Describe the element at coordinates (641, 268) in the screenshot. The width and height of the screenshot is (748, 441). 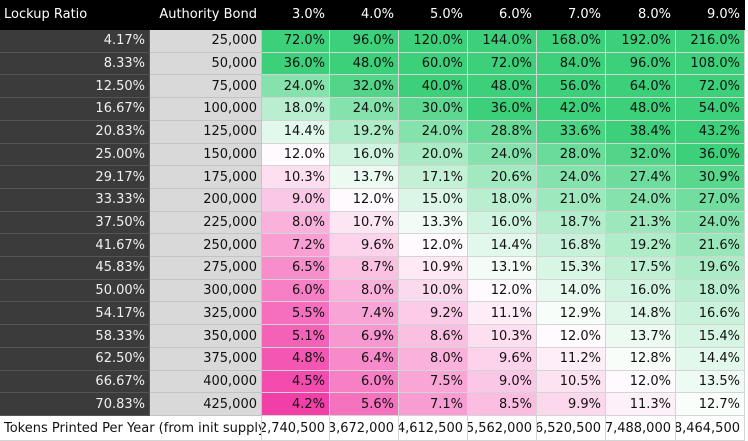
I see `value-cell: 17.5%` at that location.